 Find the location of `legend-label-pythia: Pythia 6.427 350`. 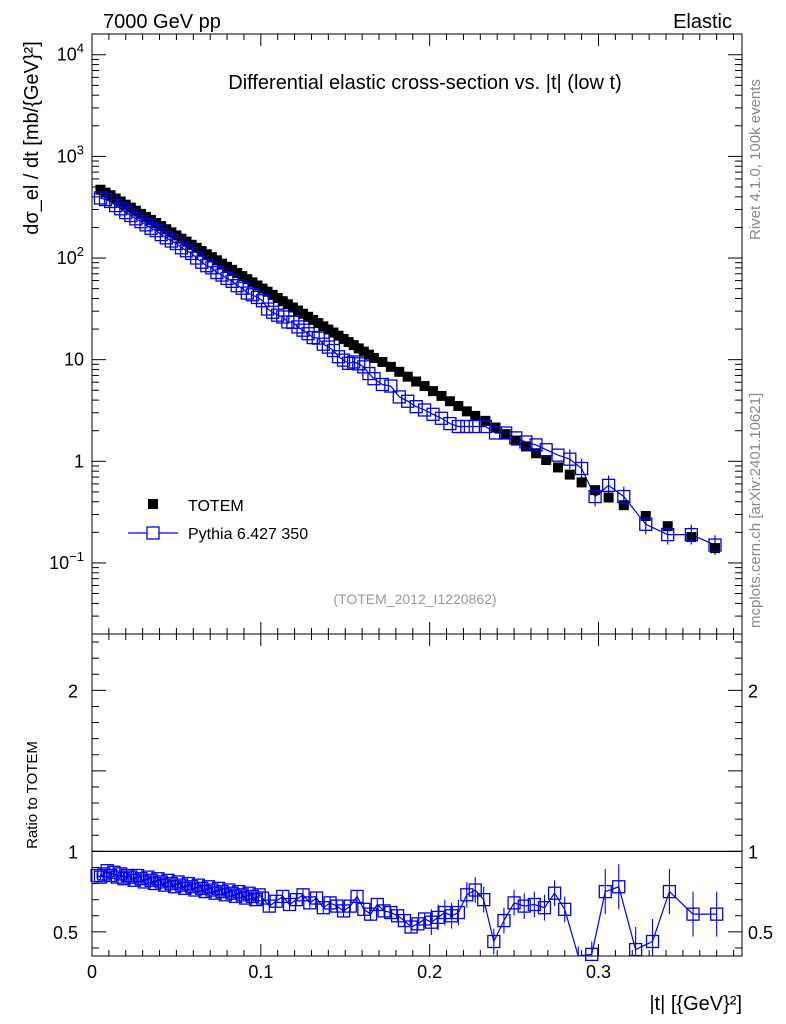

legend-label-pythia: Pythia 6.427 350 is located at coordinates (248, 534).